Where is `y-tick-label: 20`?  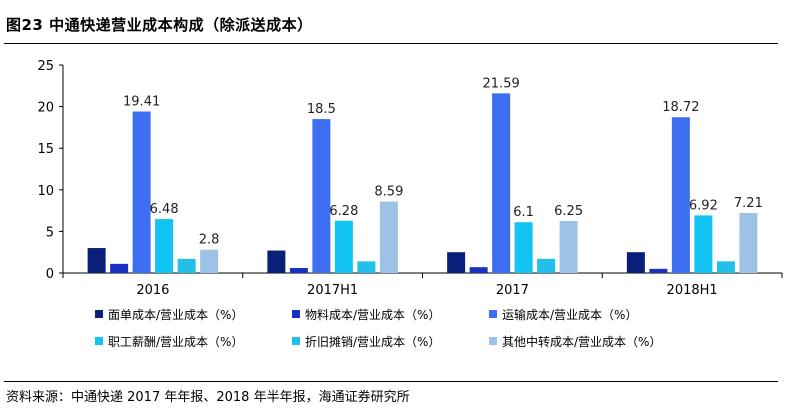
y-tick-label: 20 is located at coordinates (45, 108).